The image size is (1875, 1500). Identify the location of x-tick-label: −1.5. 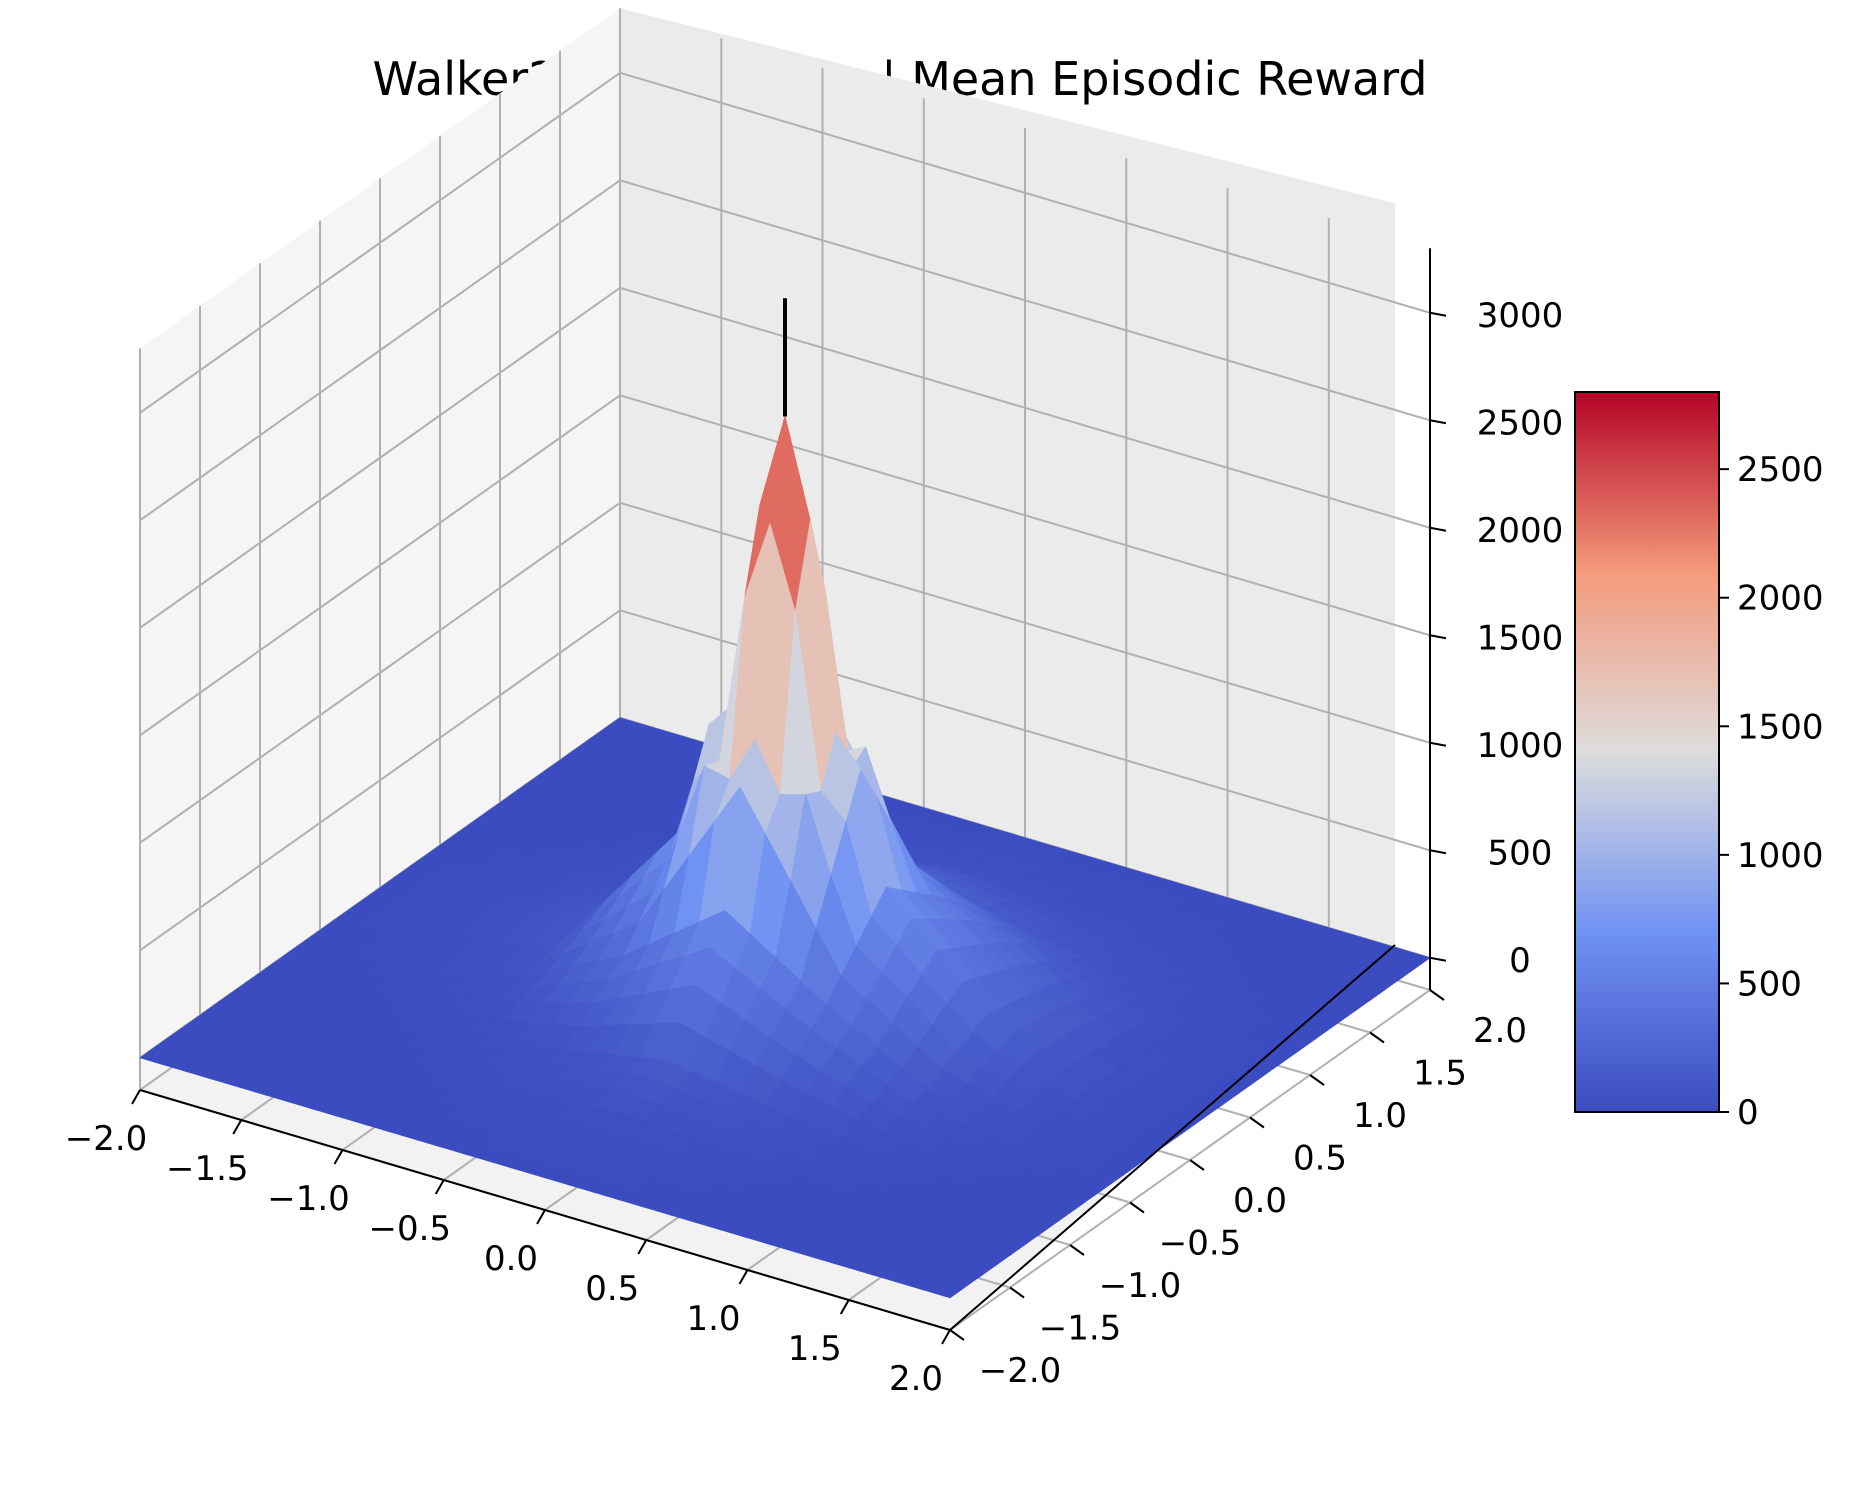
(207, 1169).